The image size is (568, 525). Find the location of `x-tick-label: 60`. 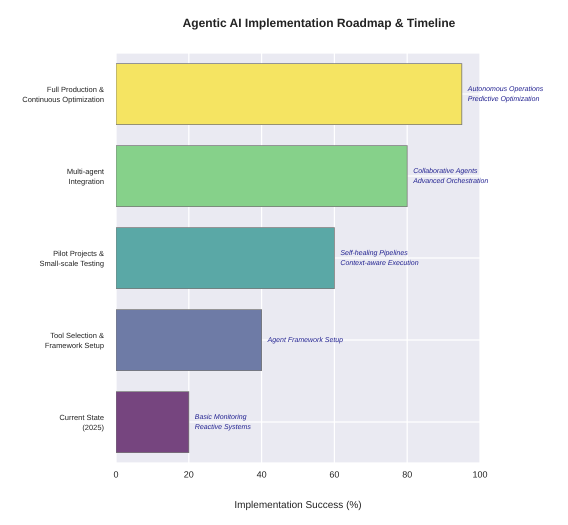

x-tick-label: 60 is located at coordinates (334, 474).